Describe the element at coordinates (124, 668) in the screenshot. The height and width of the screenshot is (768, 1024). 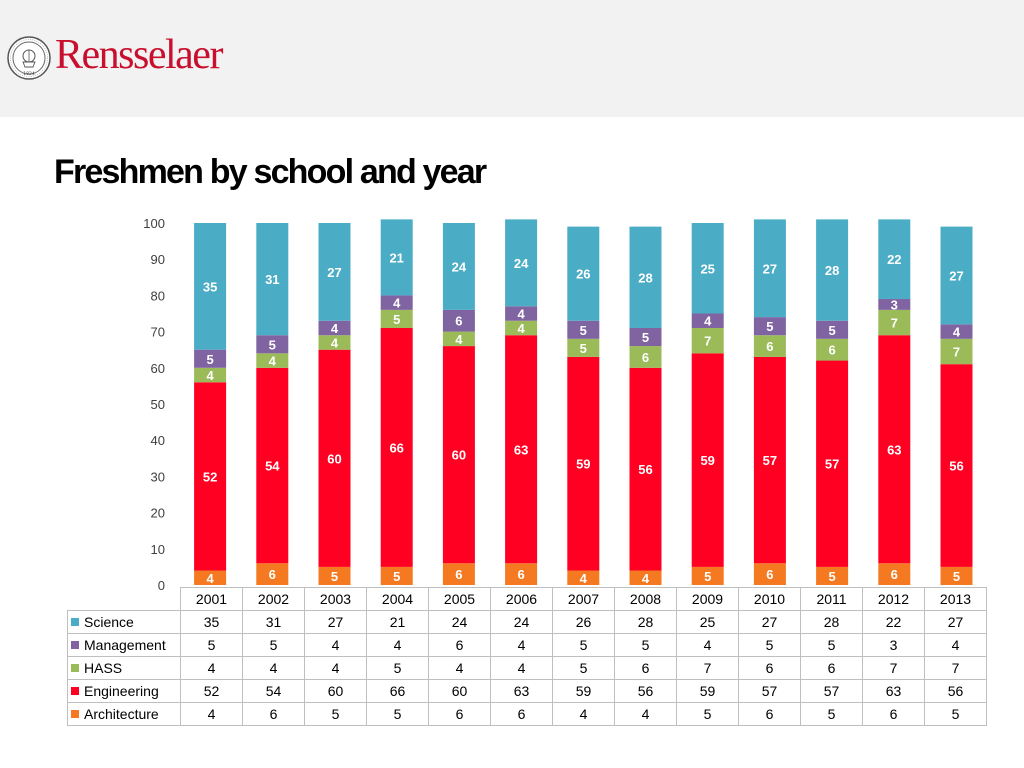
I see `legend-entry: HASS` at that location.